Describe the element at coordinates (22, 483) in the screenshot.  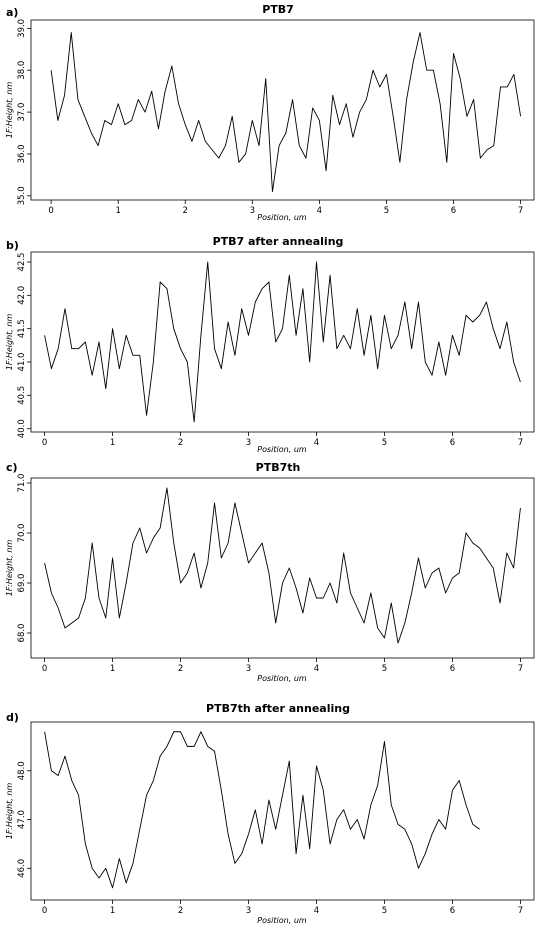
I see `y-tick-label: 71.0` at that location.